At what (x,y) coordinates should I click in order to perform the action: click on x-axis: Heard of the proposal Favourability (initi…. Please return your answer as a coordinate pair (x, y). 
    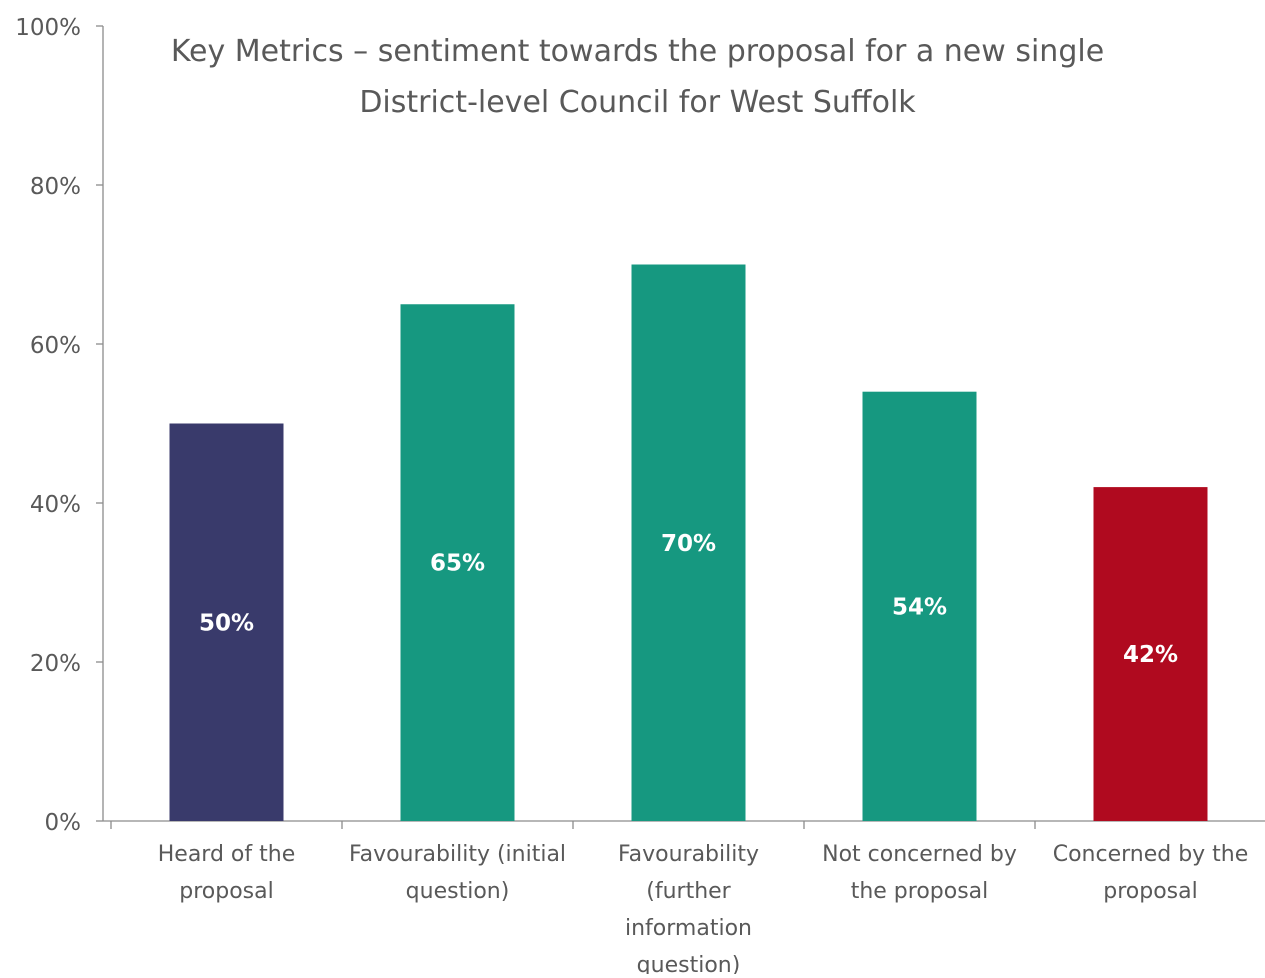
    Looking at the image, I should click on (684, 899).